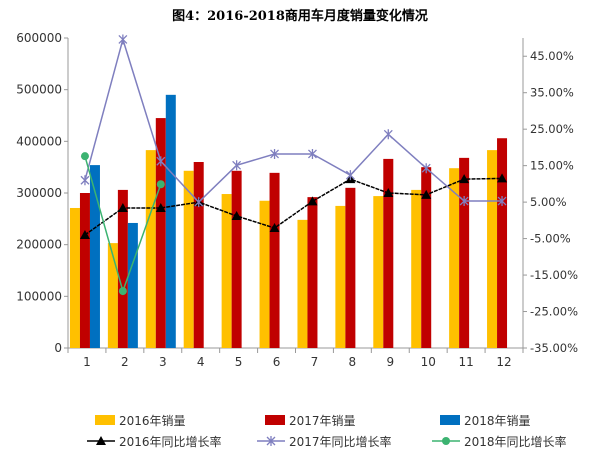  Describe the element at coordinates (428, 362) in the screenshot. I see `x-tick-label: 10` at that location.